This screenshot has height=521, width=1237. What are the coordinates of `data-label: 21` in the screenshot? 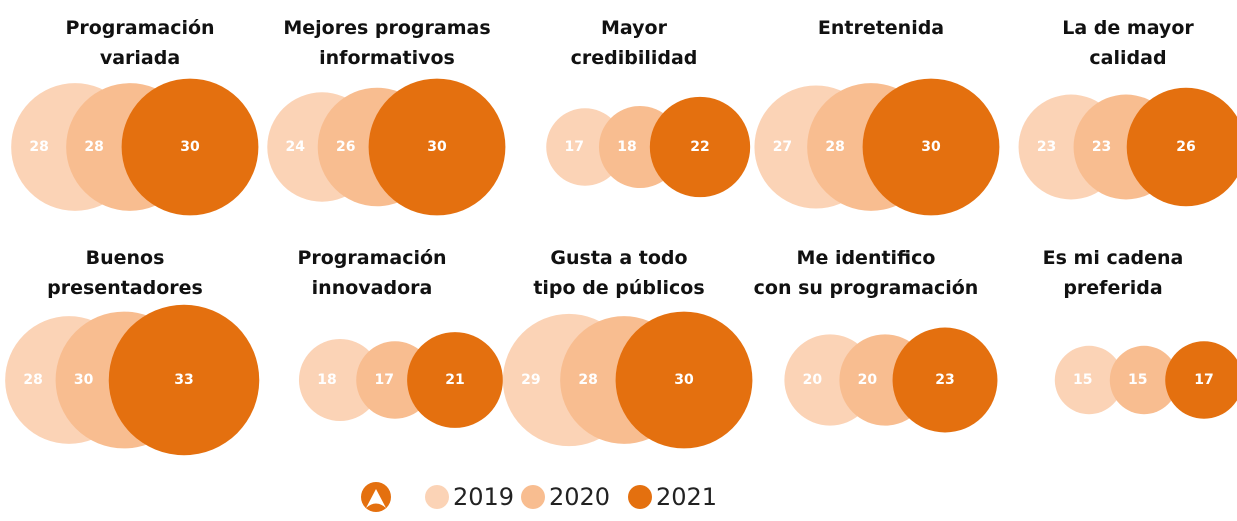 It's located at (454, 380).